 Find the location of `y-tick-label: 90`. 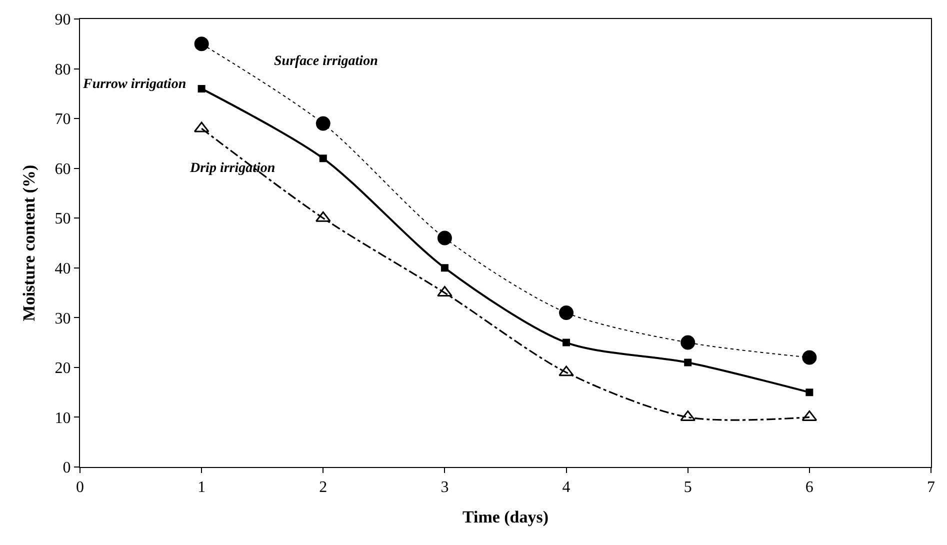

y-tick-label: 90 is located at coordinates (62, 20).